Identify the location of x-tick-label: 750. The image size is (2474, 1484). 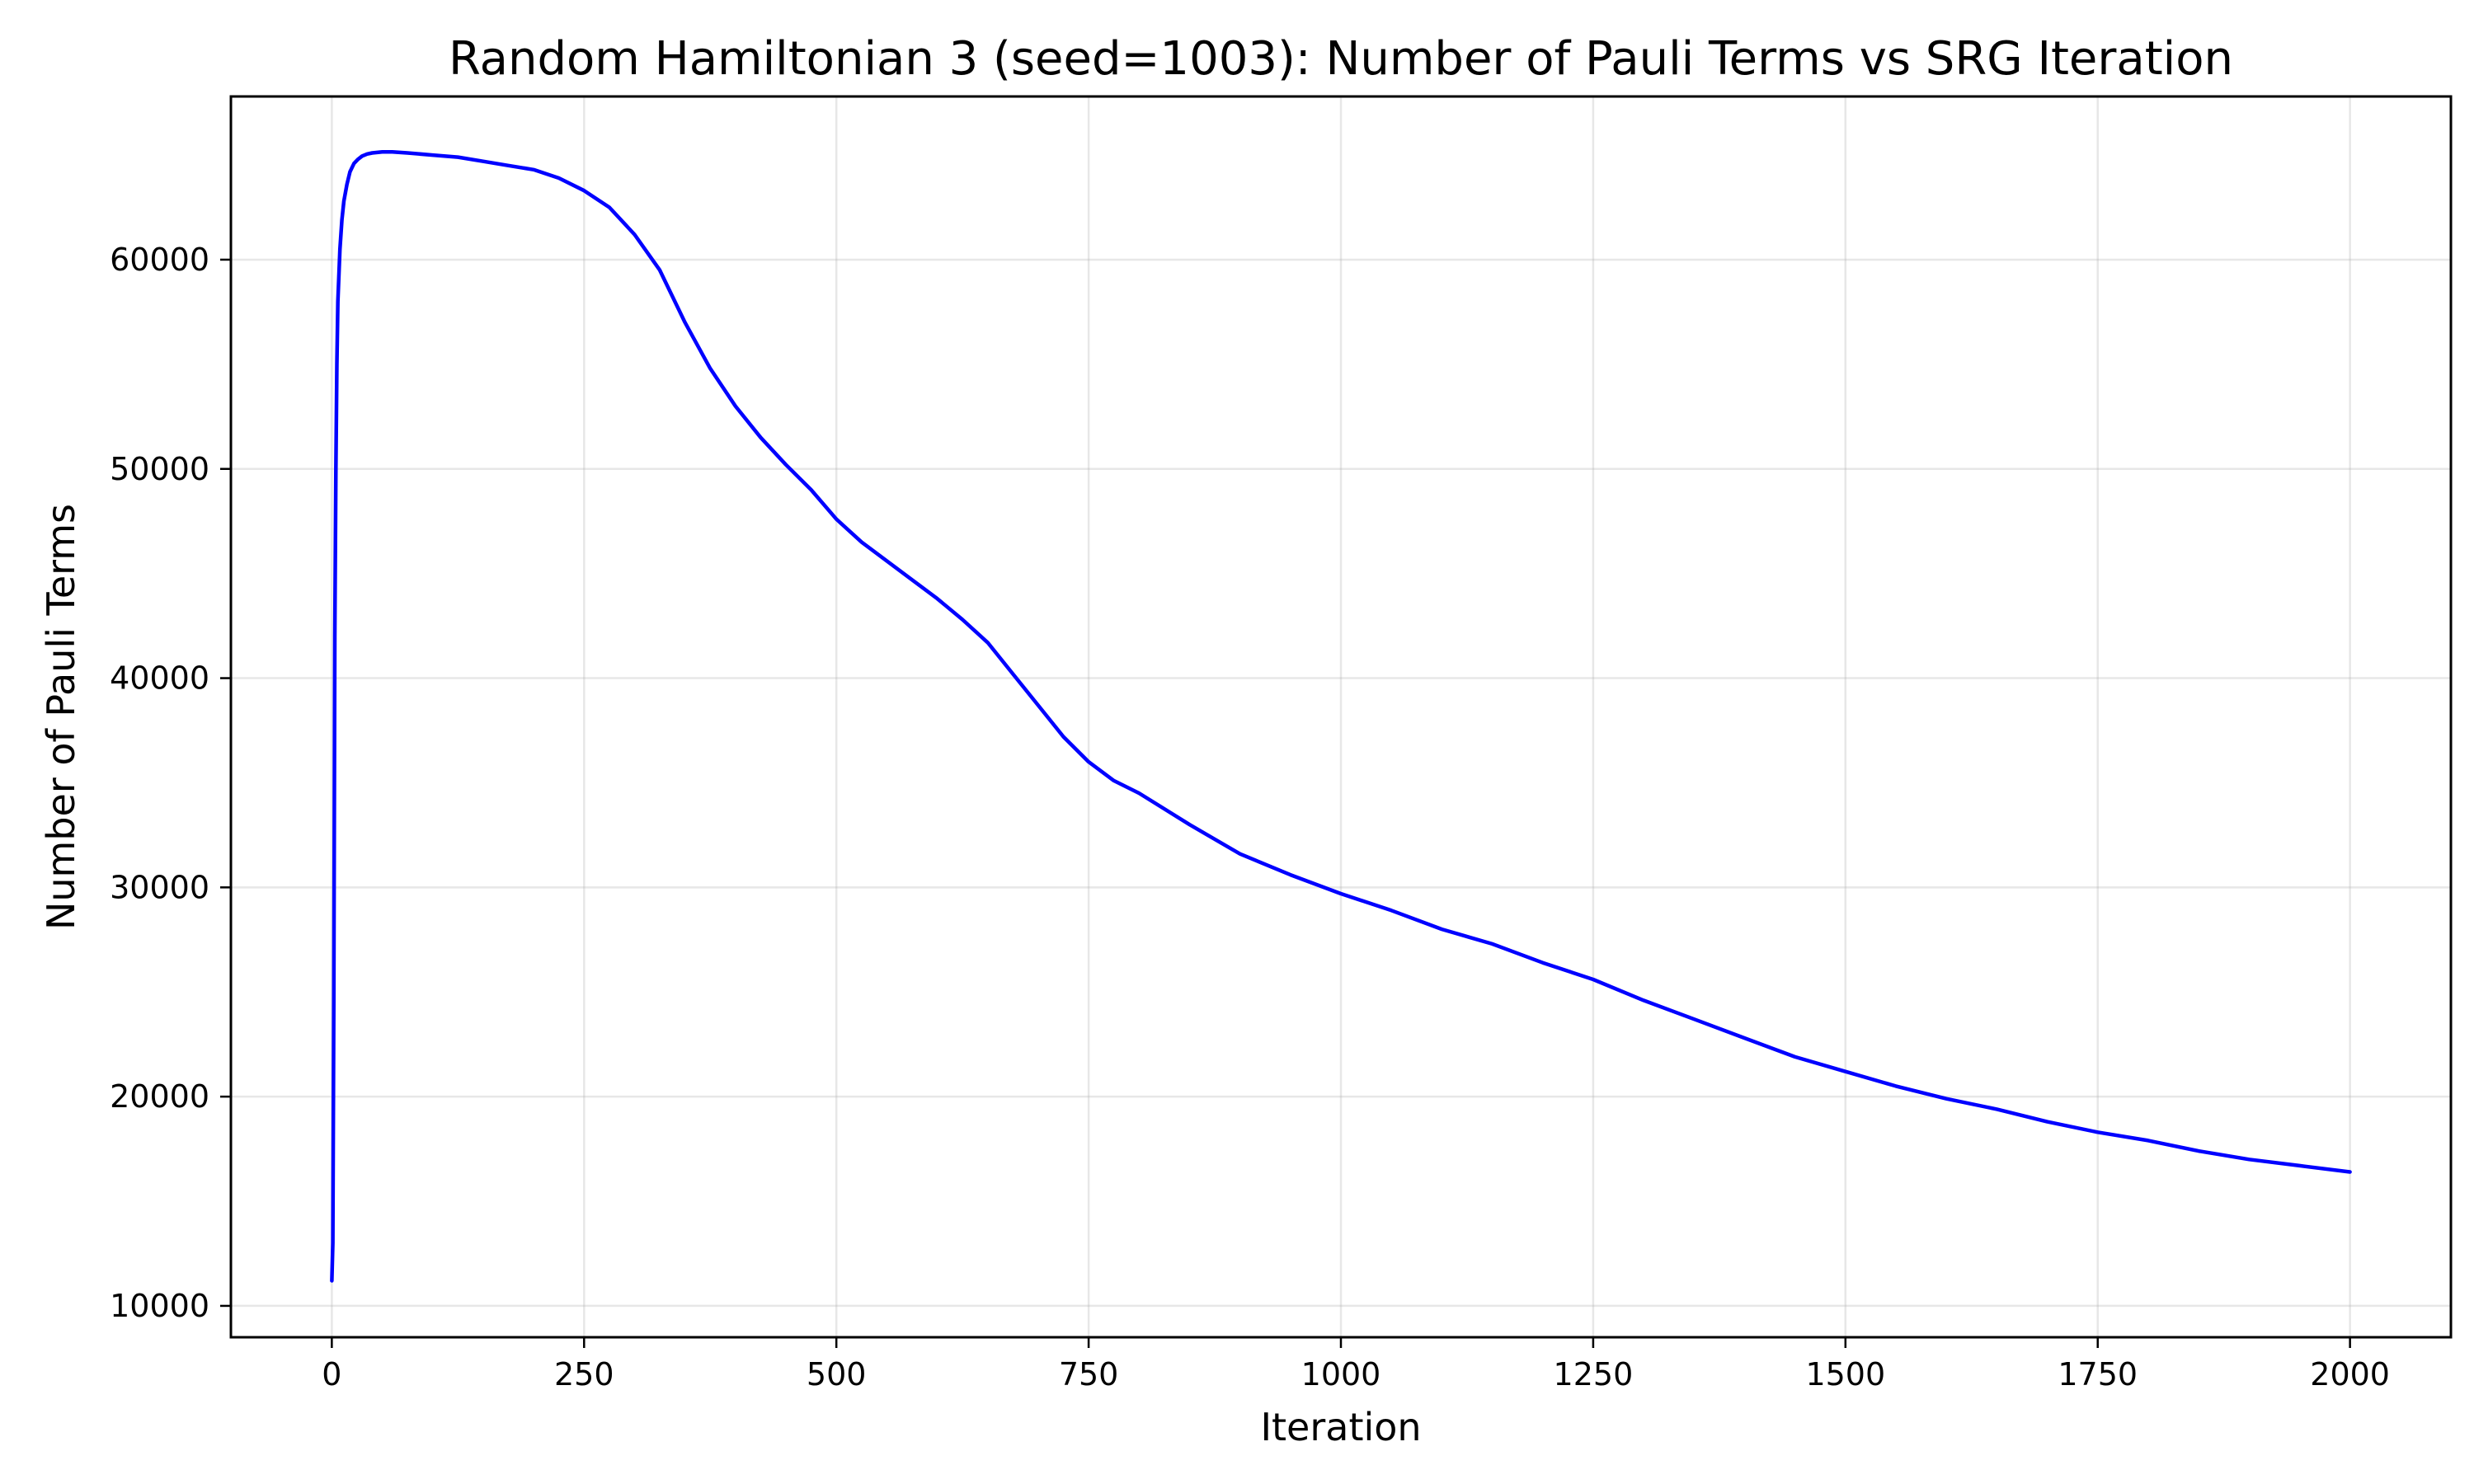
(1089, 1374).